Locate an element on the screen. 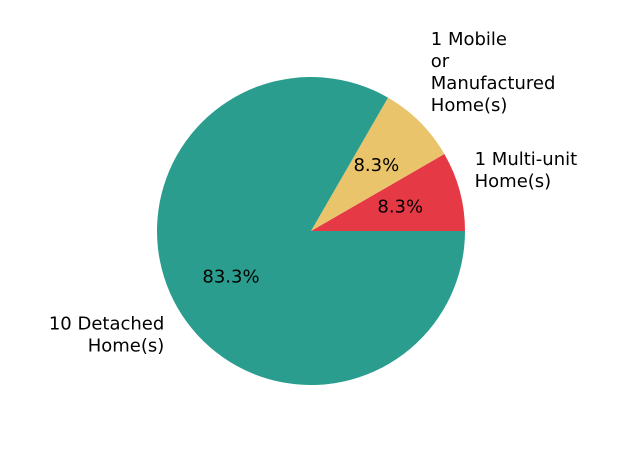  pie-percent-label-1: 8.3% is located at coordinates (376, 165).